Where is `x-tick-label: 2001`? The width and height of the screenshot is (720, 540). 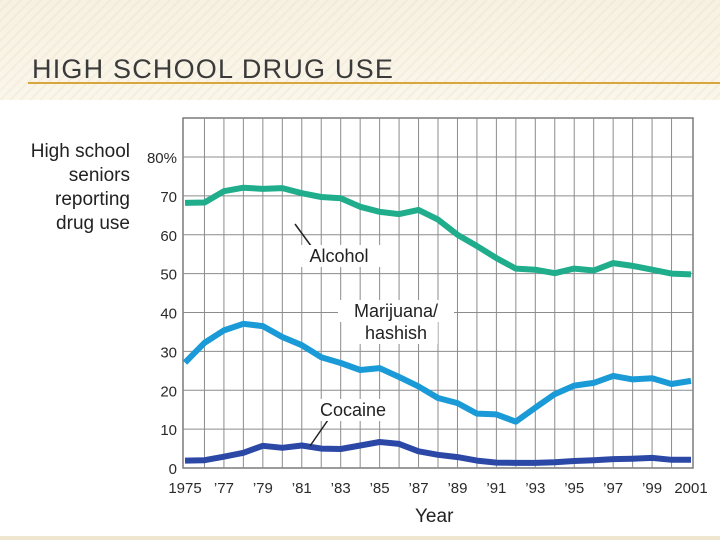 x-tick-label: 2001 is located at coordinates (690, 488).